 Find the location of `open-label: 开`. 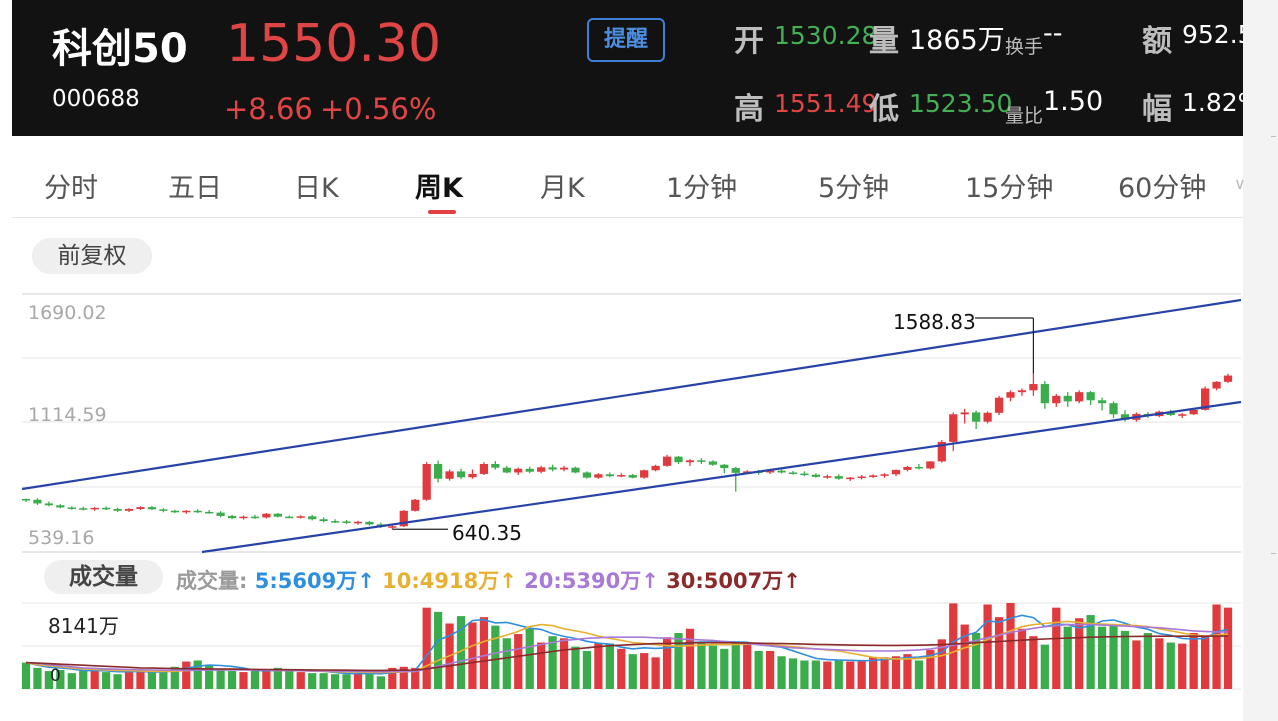

open-label: 开 is located at coordinates (749, 41).